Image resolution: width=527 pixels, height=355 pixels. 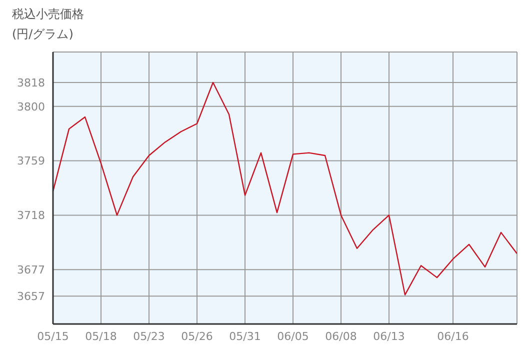 What do you see at coordinates (341, 336) in the screenshot?
I see `x-tick-label: 06/08` at bounding box center [341, 336].